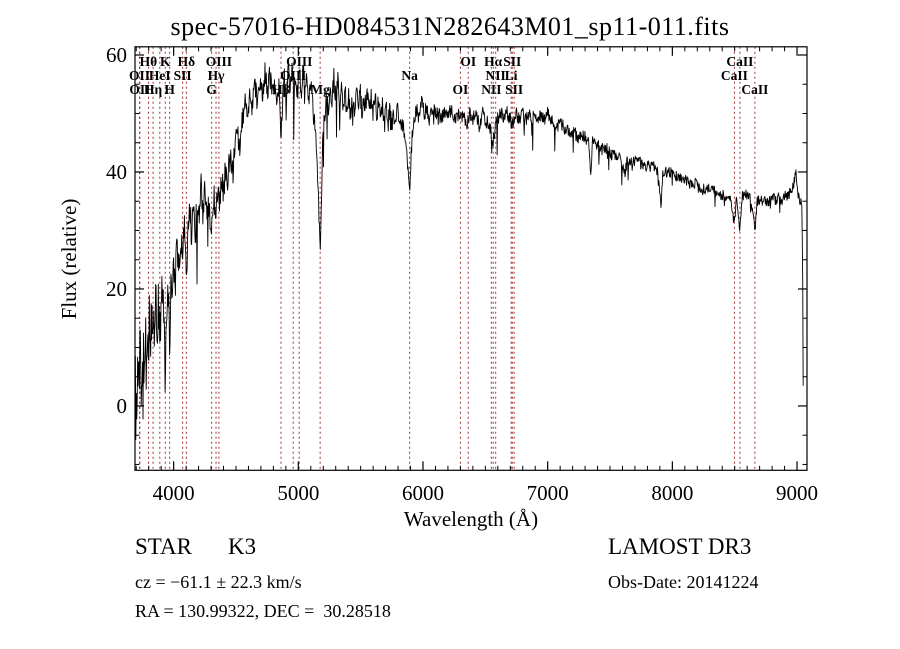 This screenshot has width=900, height=649. Describe the element at coordinates (69, 259) in the screenshot. I see `y-axis-title: Flux (relative)` at that location.